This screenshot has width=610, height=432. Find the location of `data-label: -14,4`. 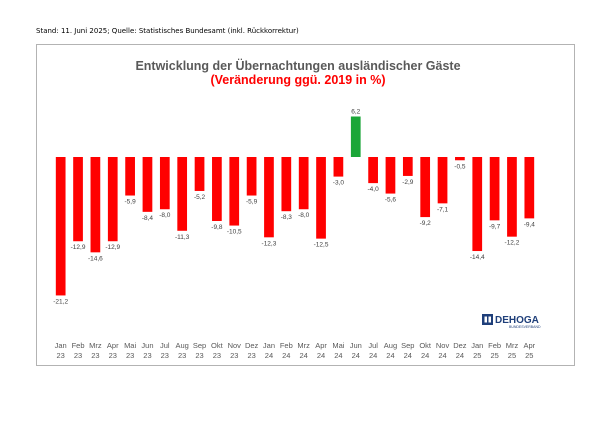

data-label: -14,4 is located at coordinates (477, 257).